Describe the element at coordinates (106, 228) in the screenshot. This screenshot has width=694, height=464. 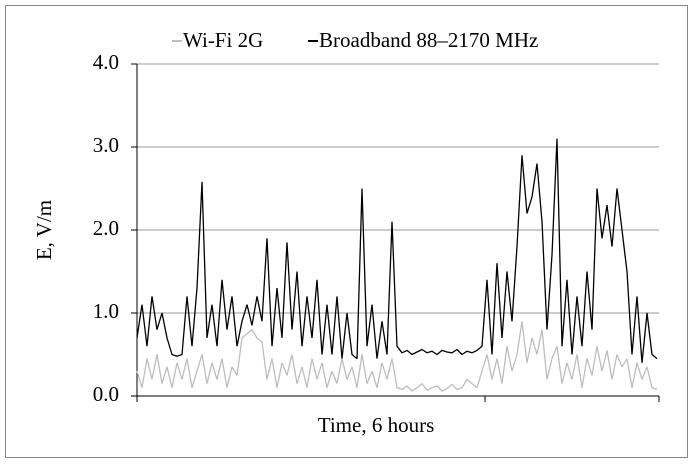
I see `y-tick-label: 2.0` at that location.